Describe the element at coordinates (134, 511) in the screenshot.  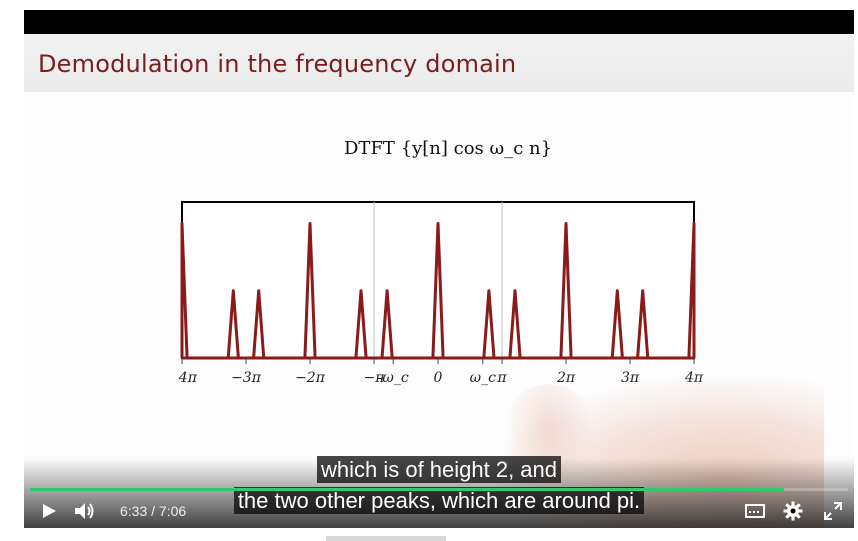
I see `current-time: 6:33` at that location.